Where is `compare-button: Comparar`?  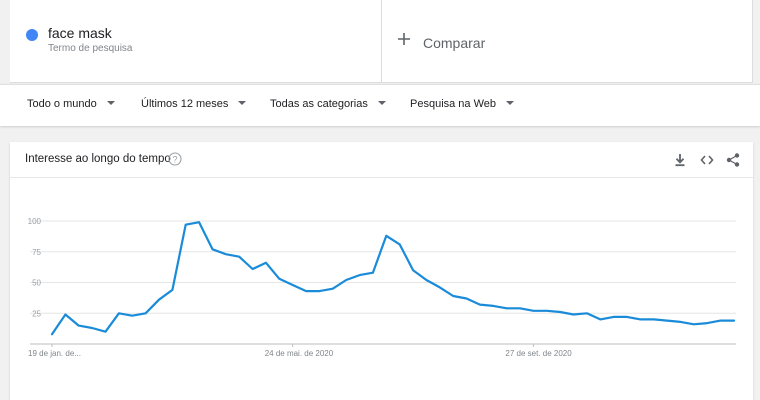 compare-button: Comparar is located at coordinates (567, 41).